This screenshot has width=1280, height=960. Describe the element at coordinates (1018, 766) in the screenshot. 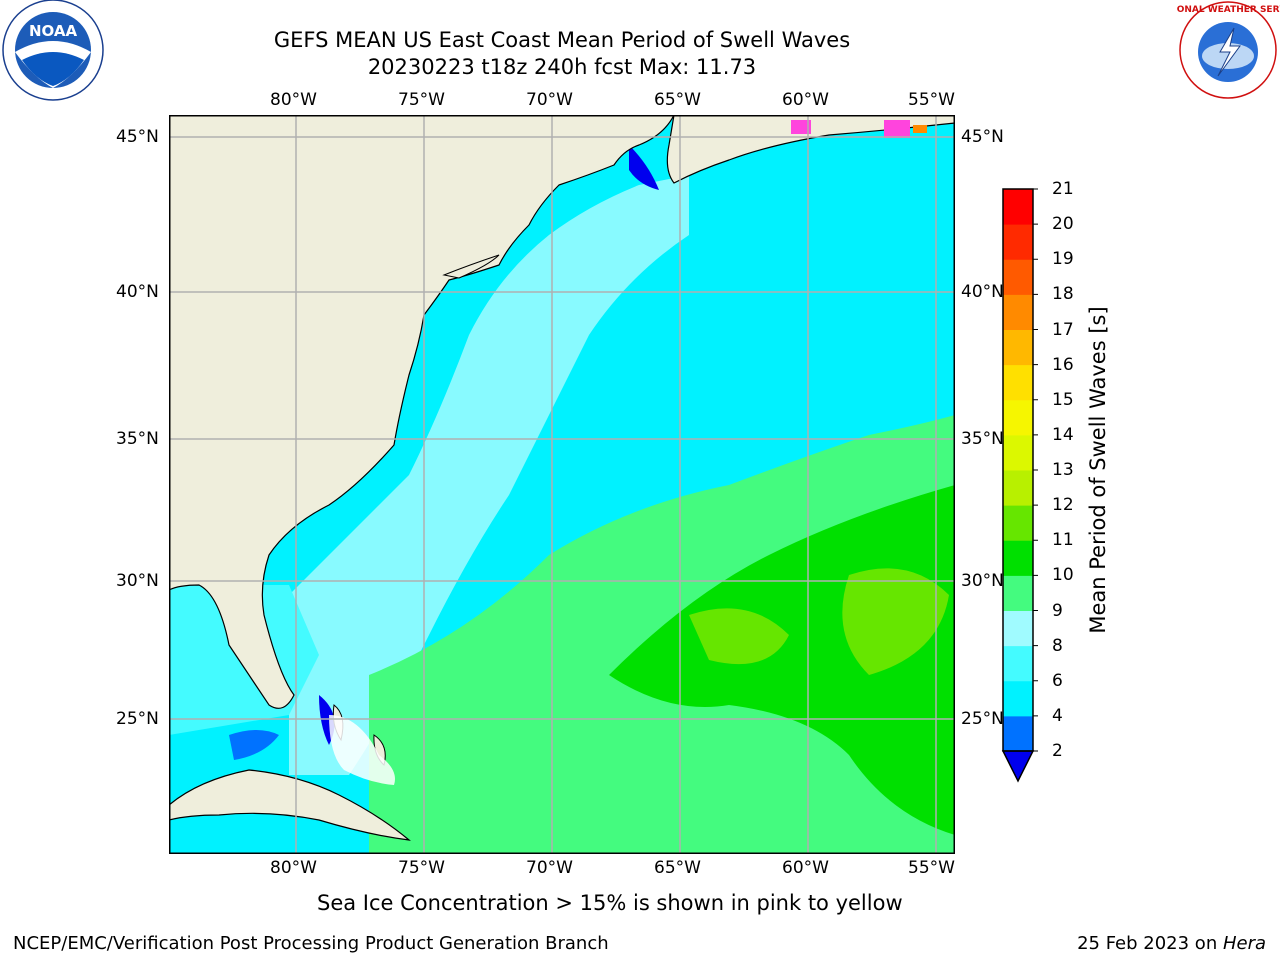

I see `colorbar-extend-arrow` at that location.